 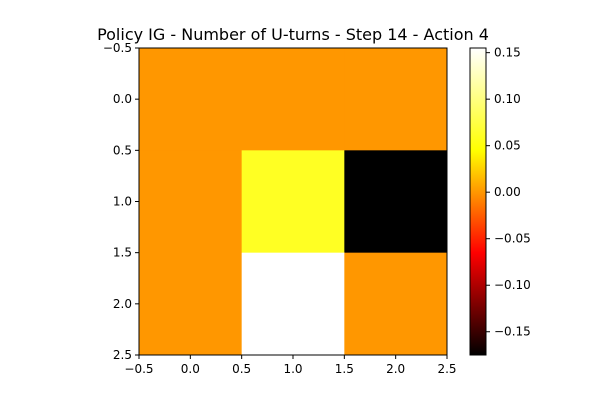 What do you see at coordinates (512, 239) in the screenshot?
I see `colorbar-tick-label: −0.05` at bounding box center [512, 239].